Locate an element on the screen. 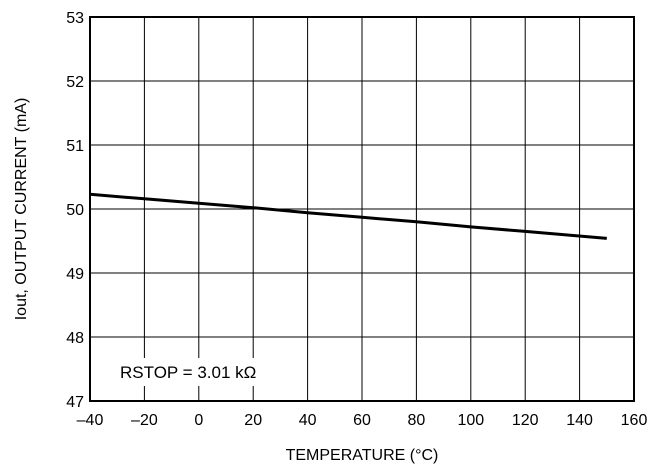  x-tick-label: 120 is located at coordinates (525, 420).